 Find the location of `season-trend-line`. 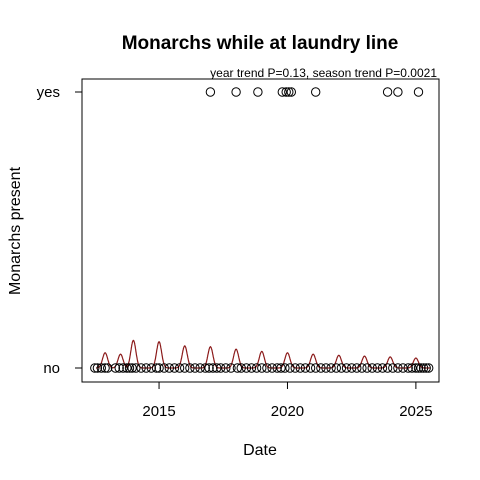

season-trend-line is located at coordinates (263, 354).